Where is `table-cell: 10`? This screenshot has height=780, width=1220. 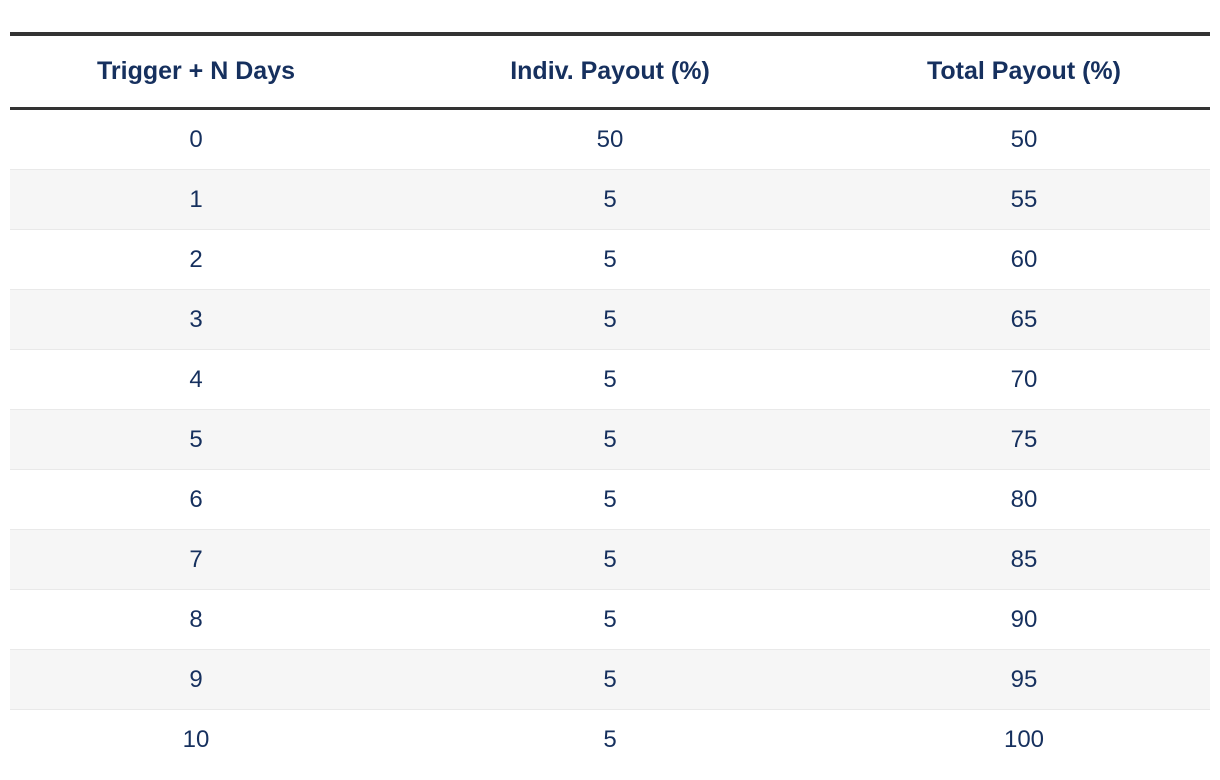
table-cell: 10 is located at coordinates (196, 739).